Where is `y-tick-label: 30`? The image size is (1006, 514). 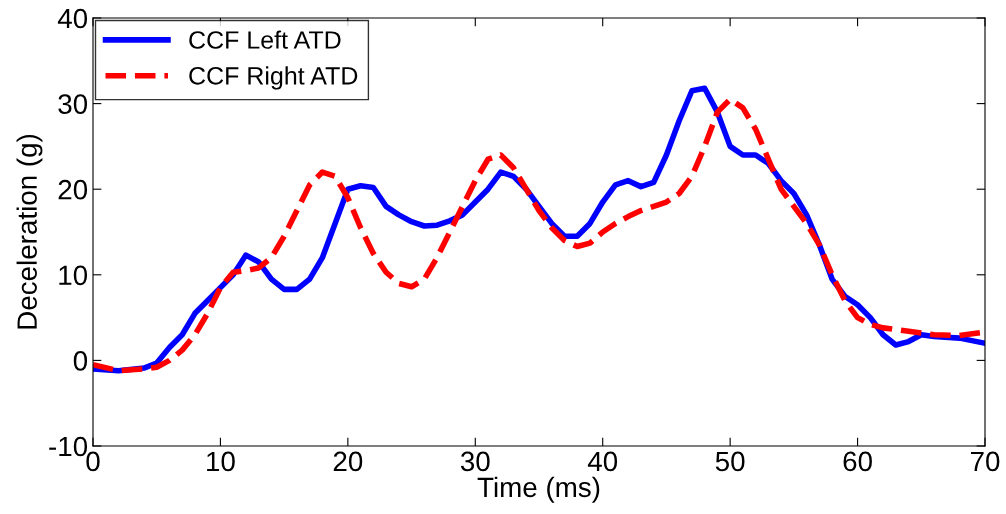 y-tick-label: 30 is located at coordinates (73, 104).